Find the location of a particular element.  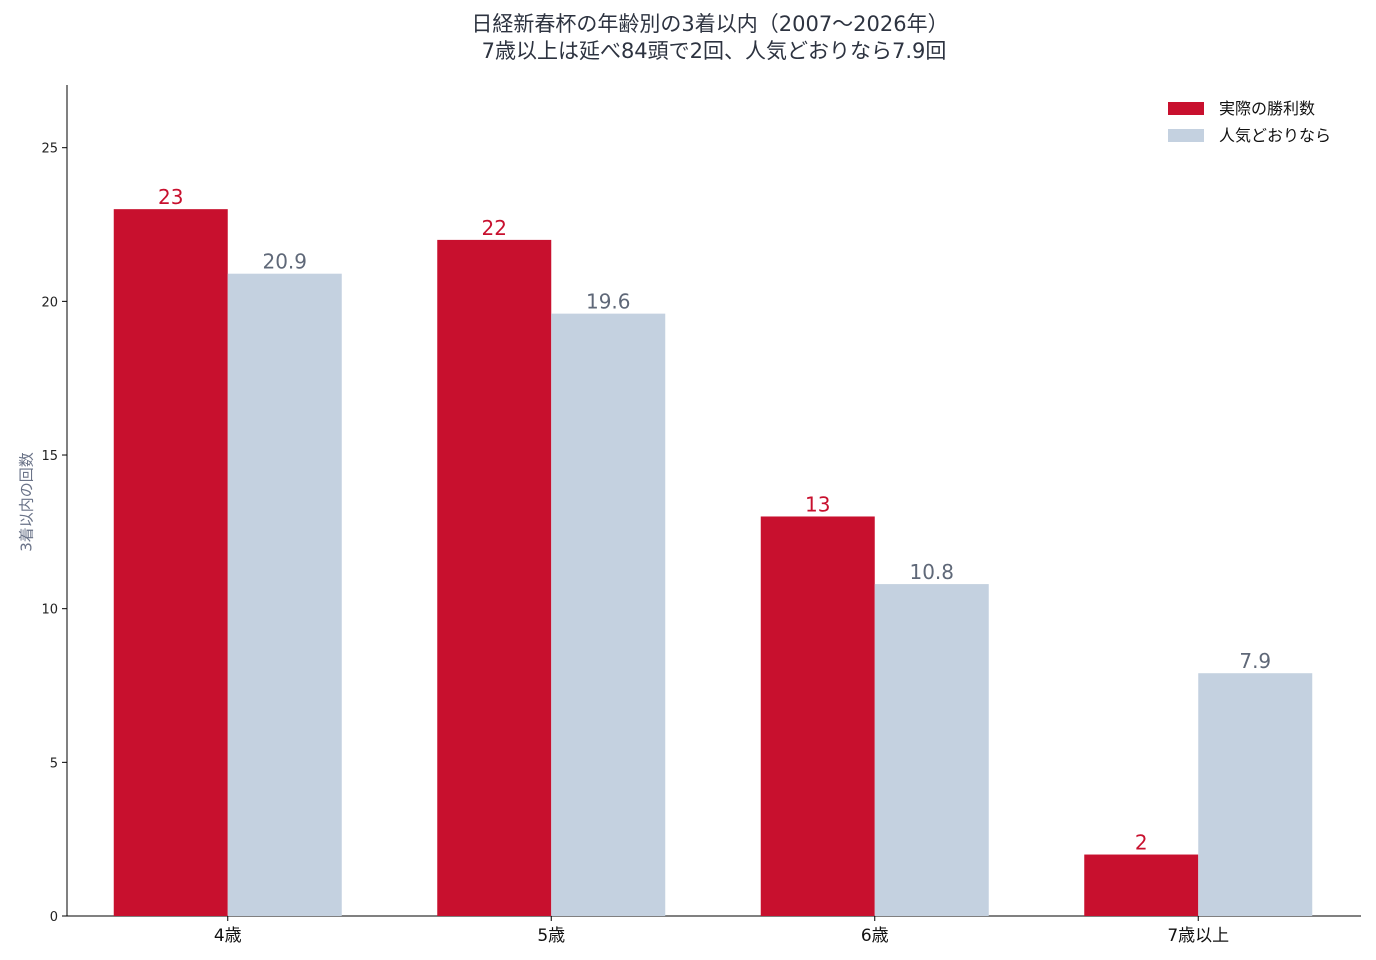

data-label: 13 is located at coordinates (817, 504).